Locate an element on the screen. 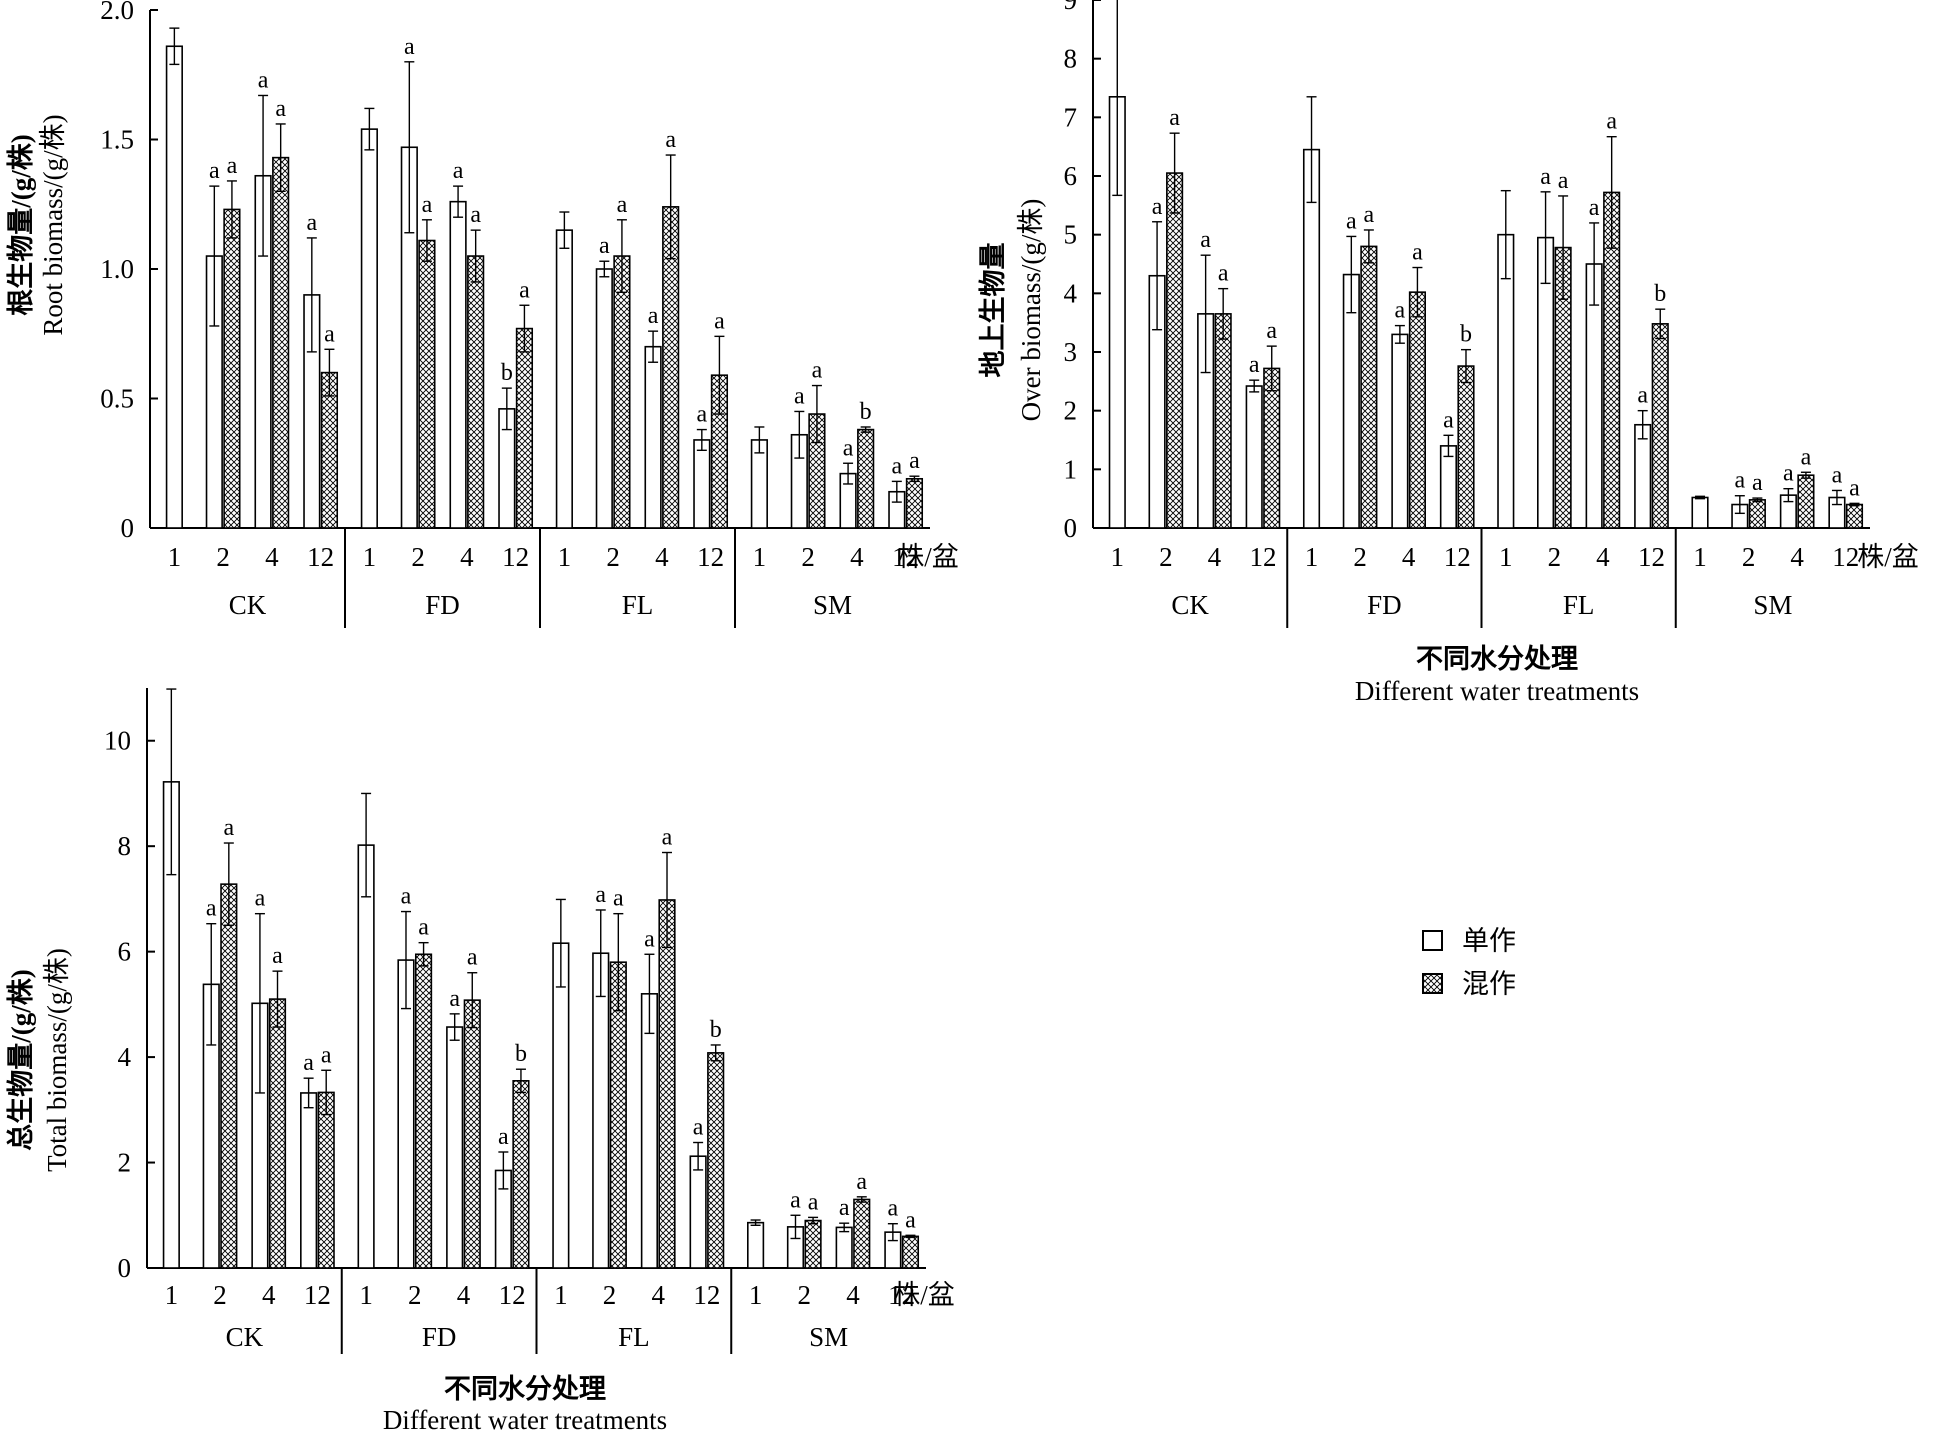 The image size is (1955, 1435). y-tick-label: 0.5 is located at coordinates (117, 399).